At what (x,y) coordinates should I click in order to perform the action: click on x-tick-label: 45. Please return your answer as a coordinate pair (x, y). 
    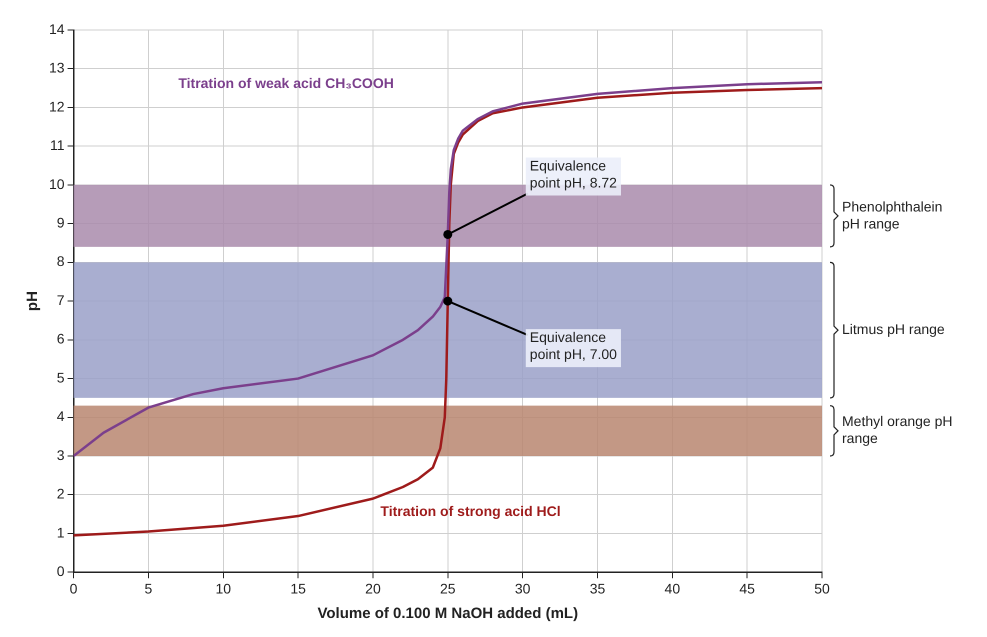
    Looking at the image, I should click on (747, 588).